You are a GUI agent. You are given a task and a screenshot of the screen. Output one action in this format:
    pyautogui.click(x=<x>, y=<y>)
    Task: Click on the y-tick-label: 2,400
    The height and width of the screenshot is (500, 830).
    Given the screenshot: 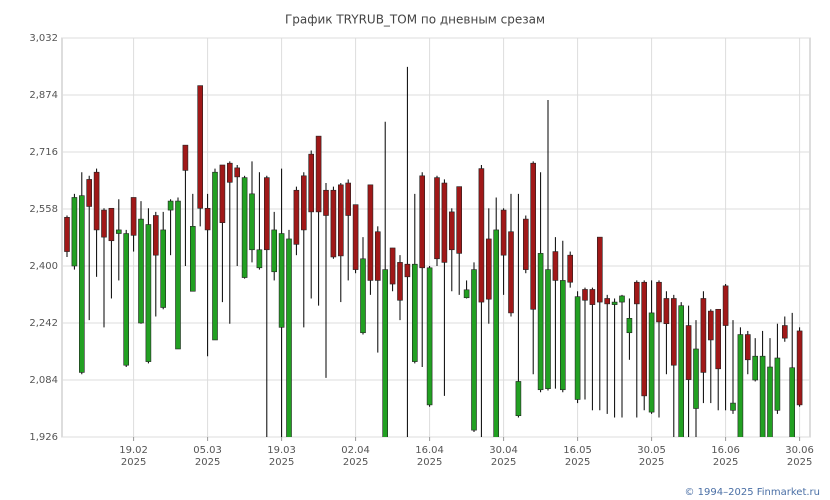 What is the action you would take?
    pyautogui.click(x=43, y=266)
    